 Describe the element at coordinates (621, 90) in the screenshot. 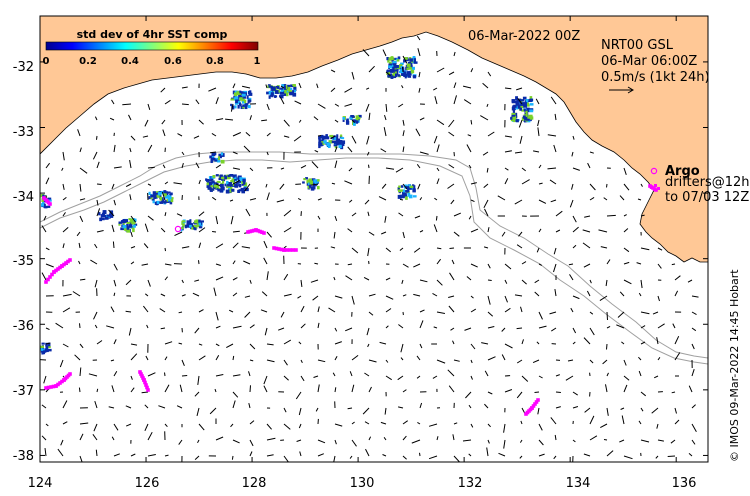

I see `scale-arrow-icon` at that location.